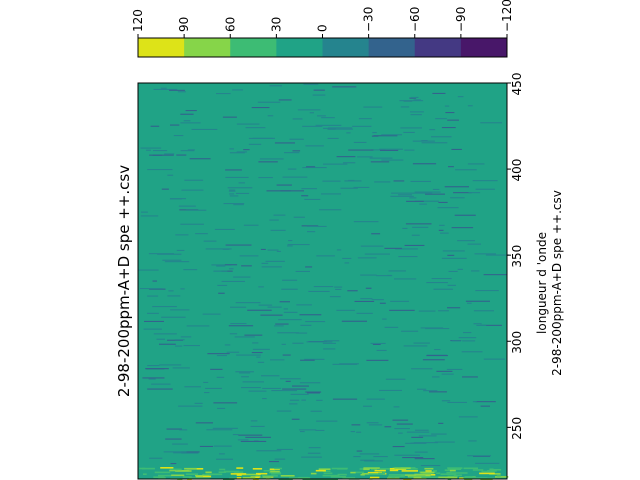  Describe the element at coordinates (230, 24) in the screenshot. I see `colorbar-tick-label: 60` at that location.